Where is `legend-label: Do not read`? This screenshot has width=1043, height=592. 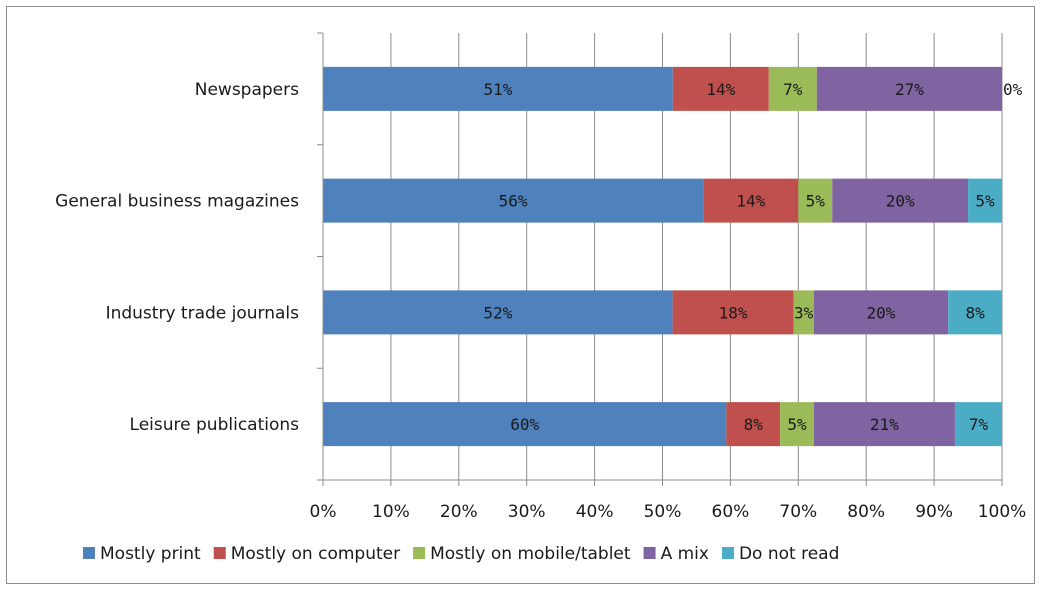 legend-label: Do not read is located at coordinates (789, 554).